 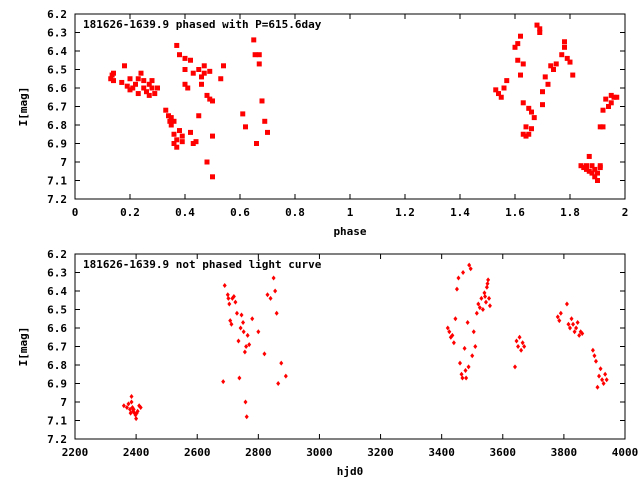 I want to click on x-tick-label: 1, so click(x=350, y=212).